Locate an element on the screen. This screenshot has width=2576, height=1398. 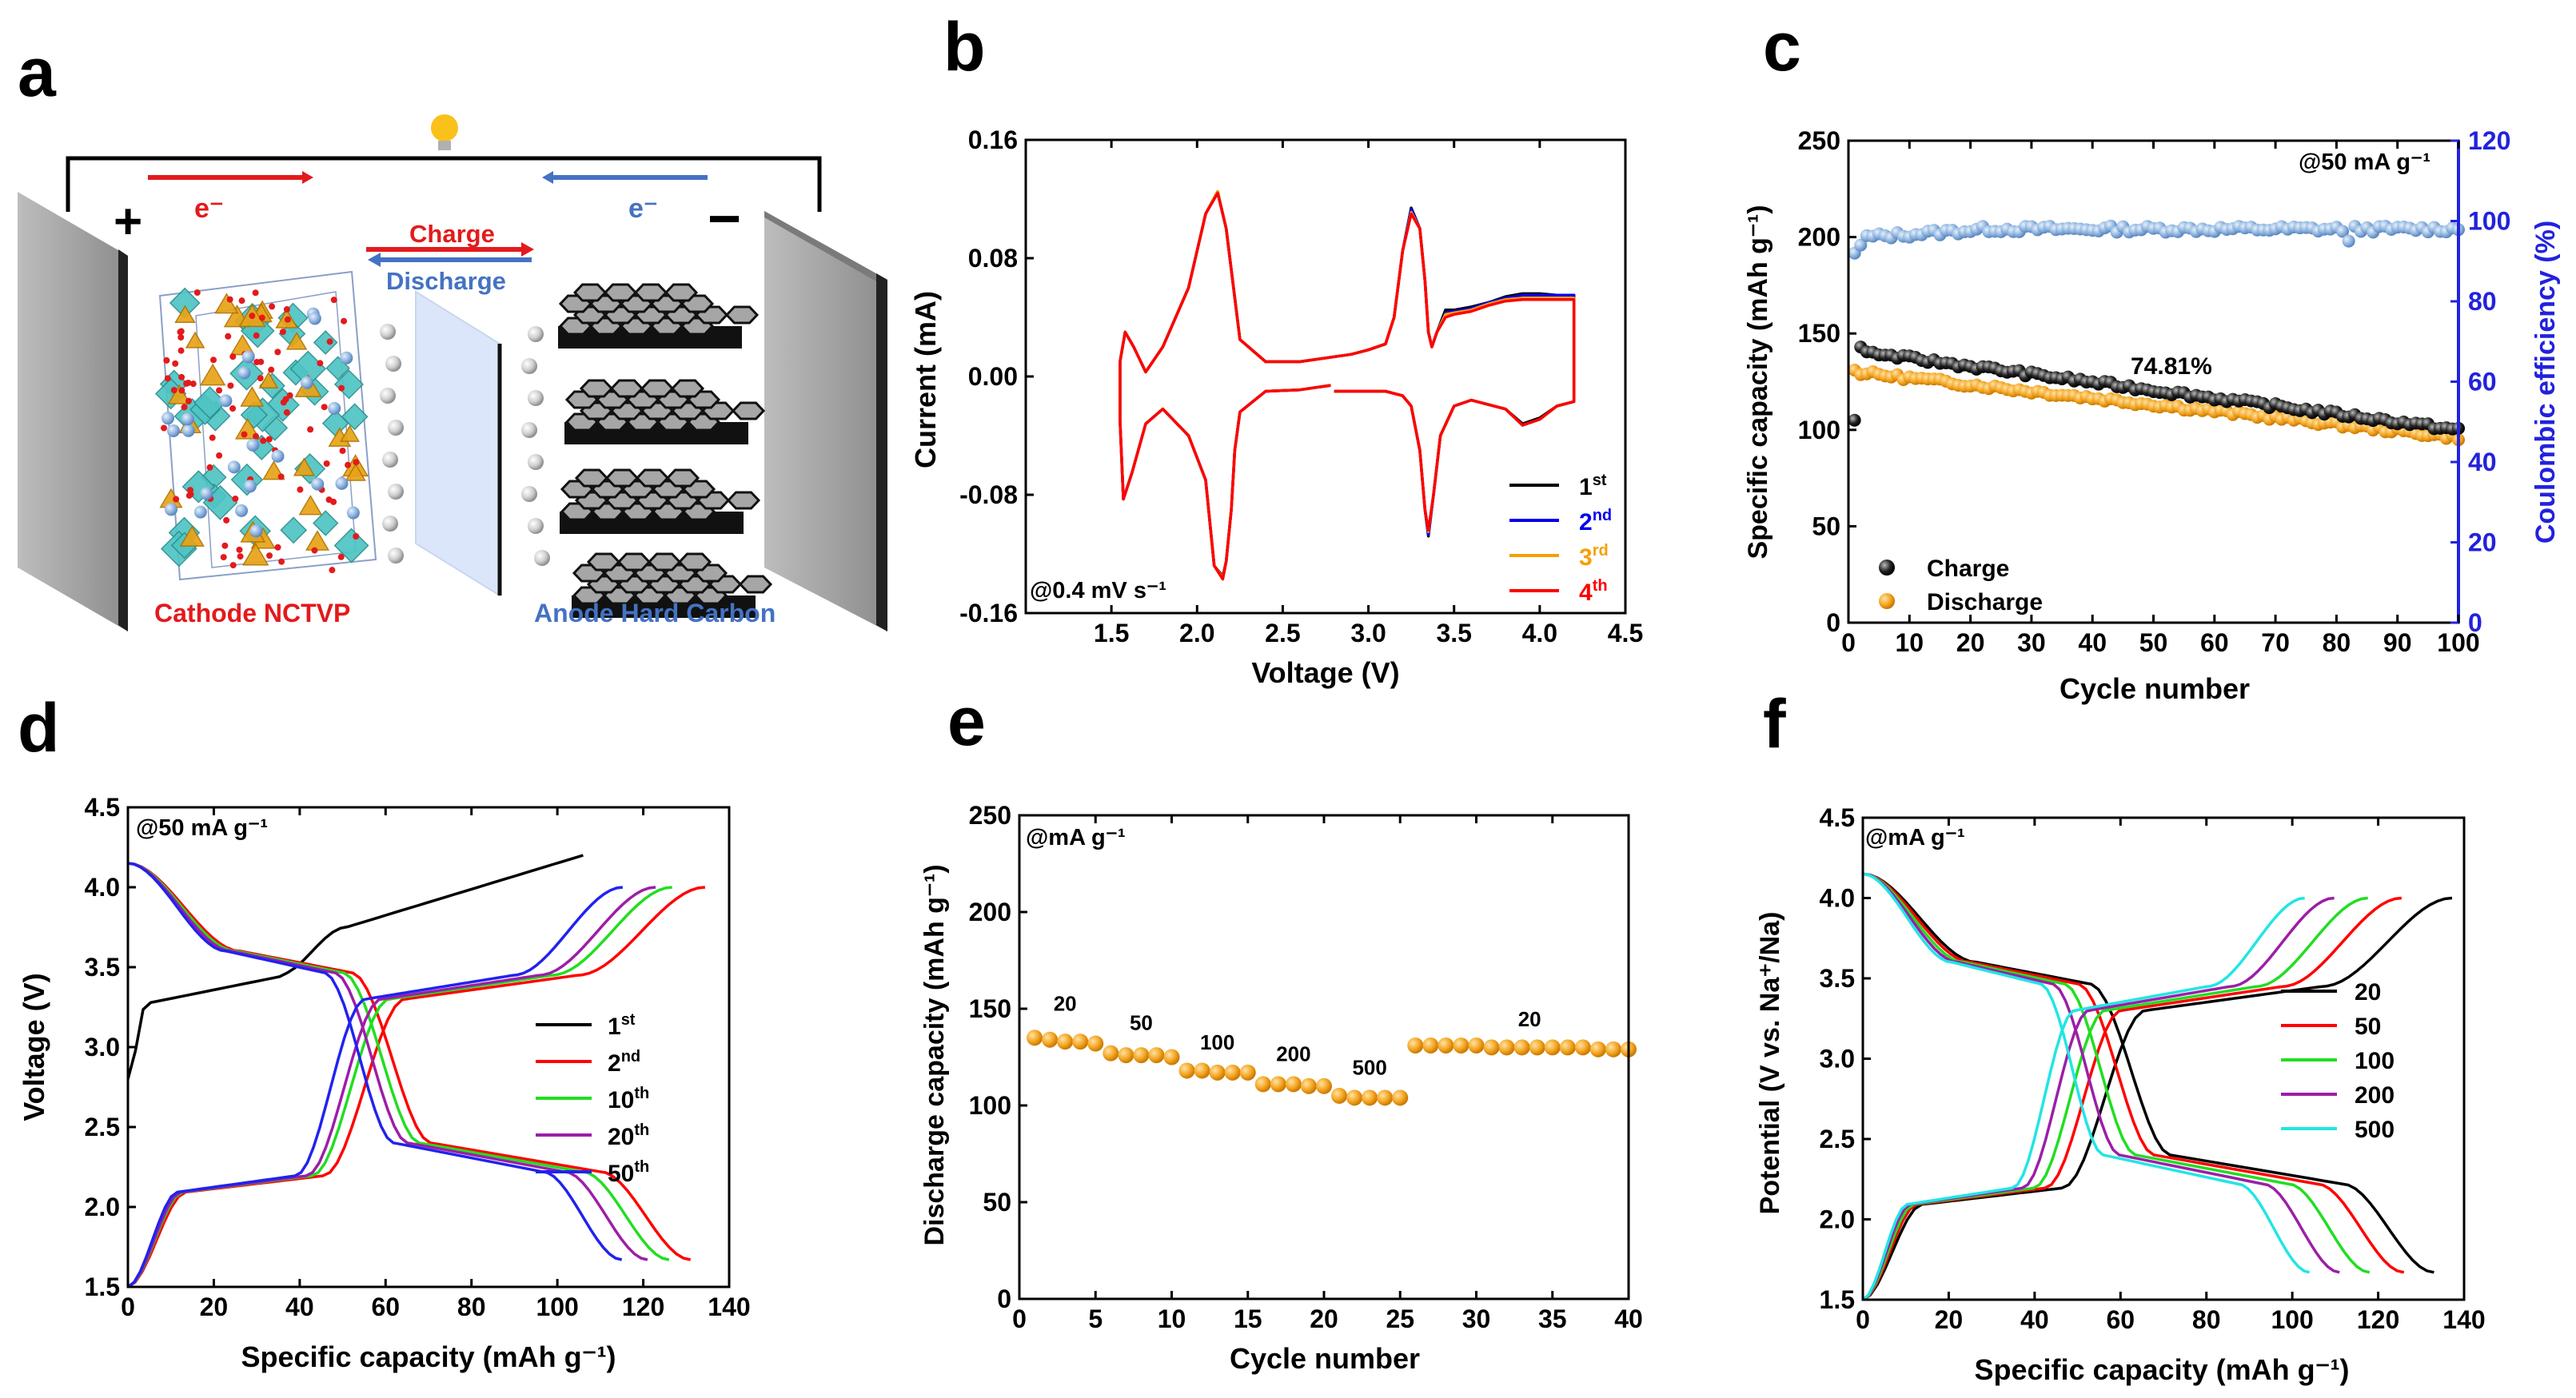
b-ylabel: Current (mA) is located at coordinates (926, 380).